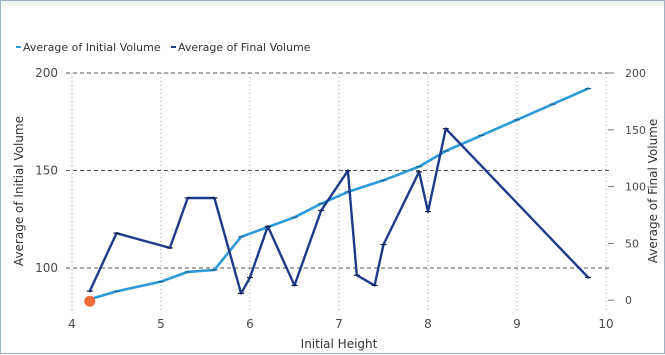  What do you see at coordinates (72, 324) in the screenshot?
I see `x-tick-label: 4` at bounding box center [72, 324].